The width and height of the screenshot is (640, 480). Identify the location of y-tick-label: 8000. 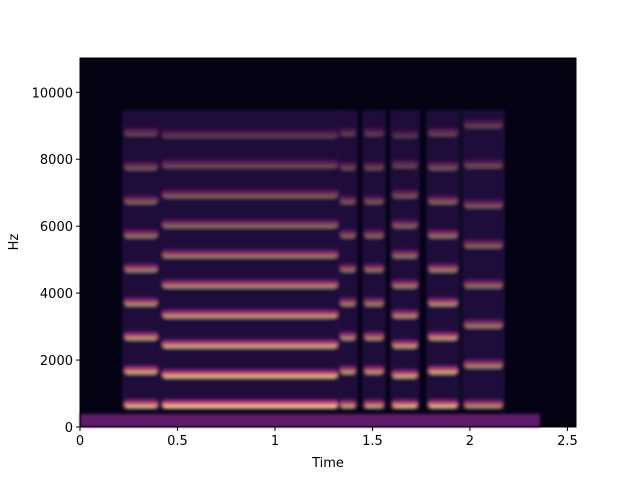
(56, 160).